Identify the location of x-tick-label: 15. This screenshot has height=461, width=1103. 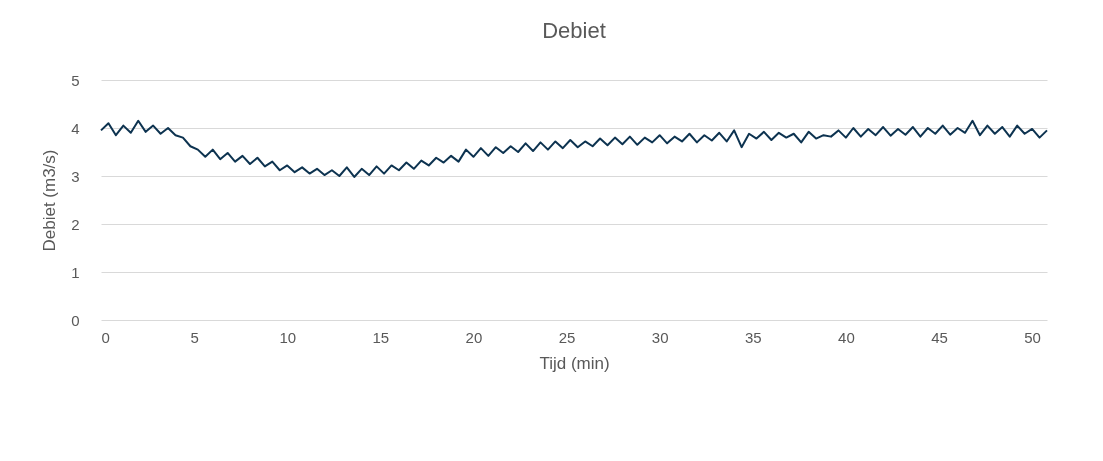
(381, 337).